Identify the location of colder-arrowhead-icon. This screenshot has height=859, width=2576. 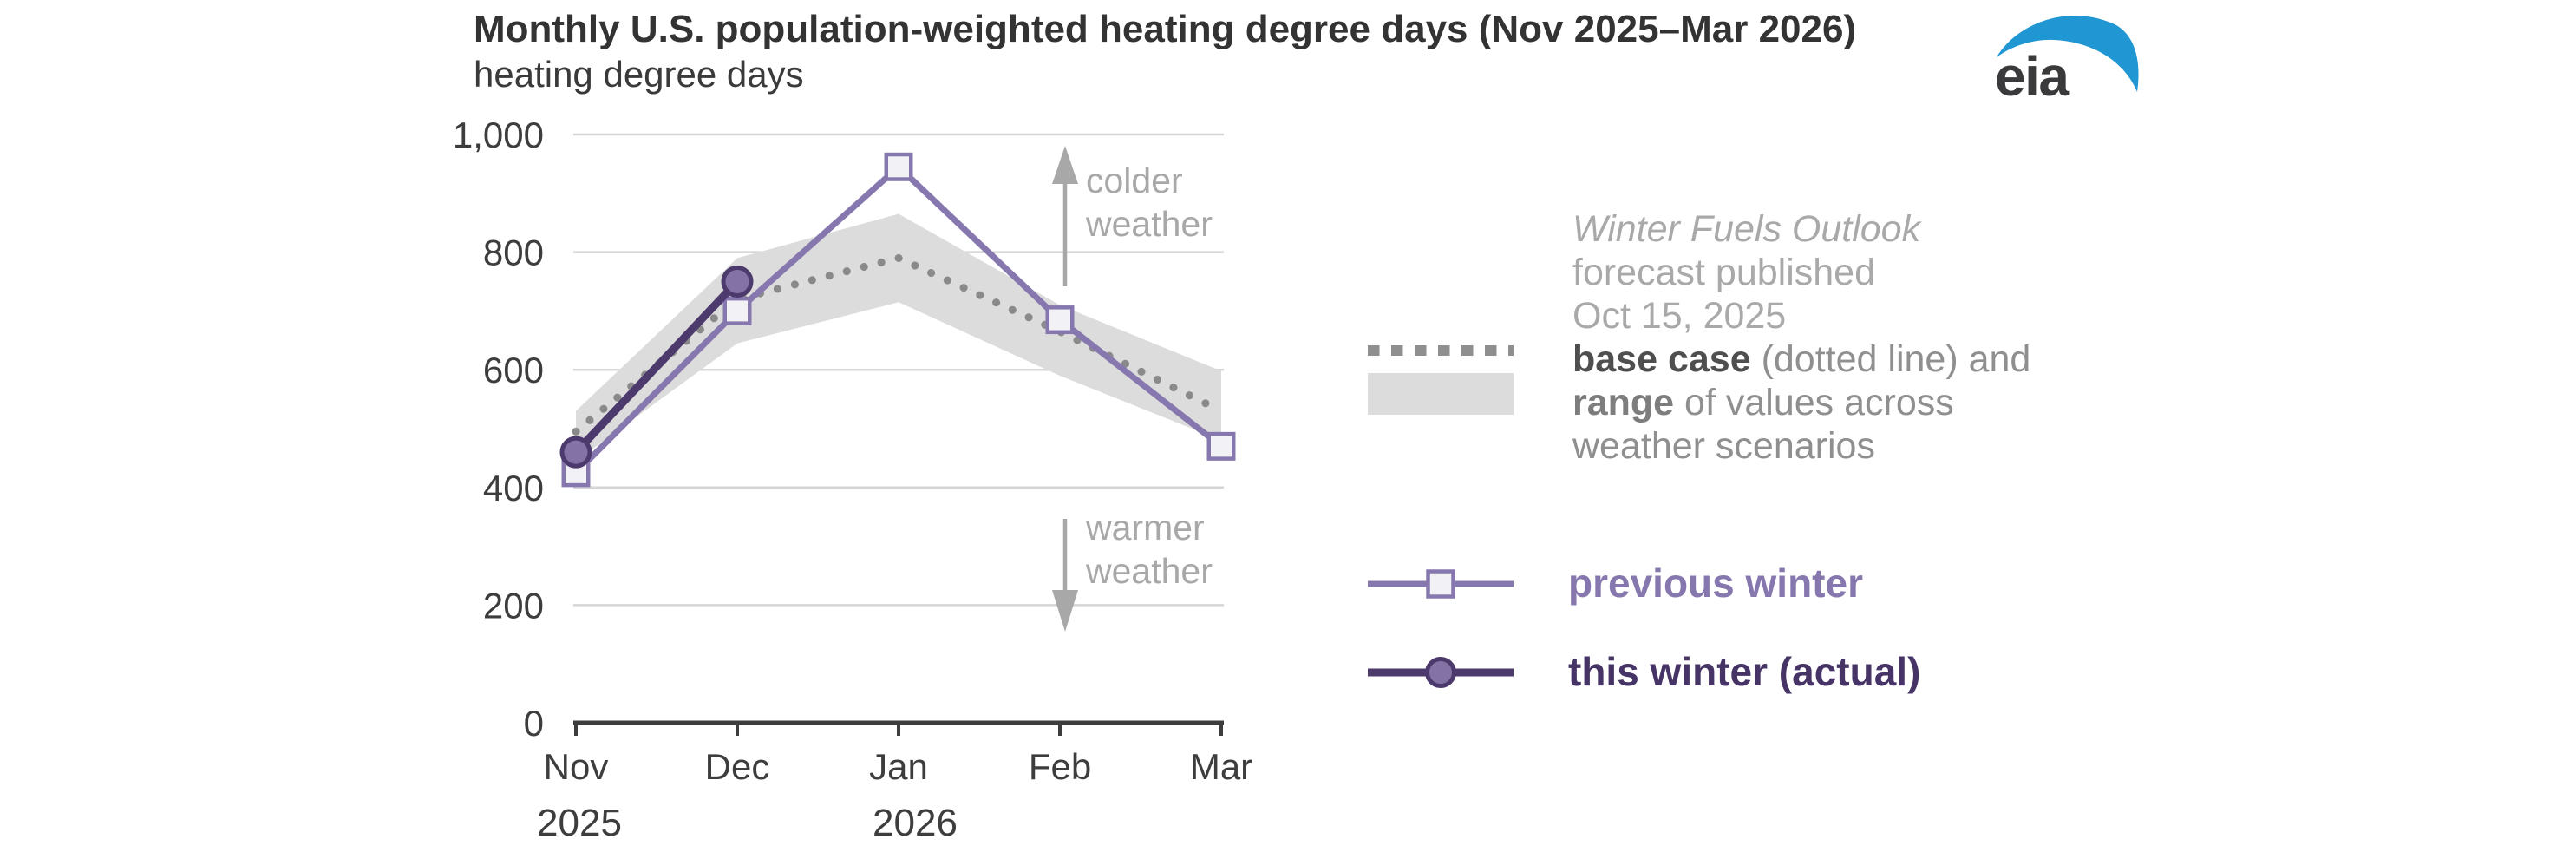
(1065, 165).